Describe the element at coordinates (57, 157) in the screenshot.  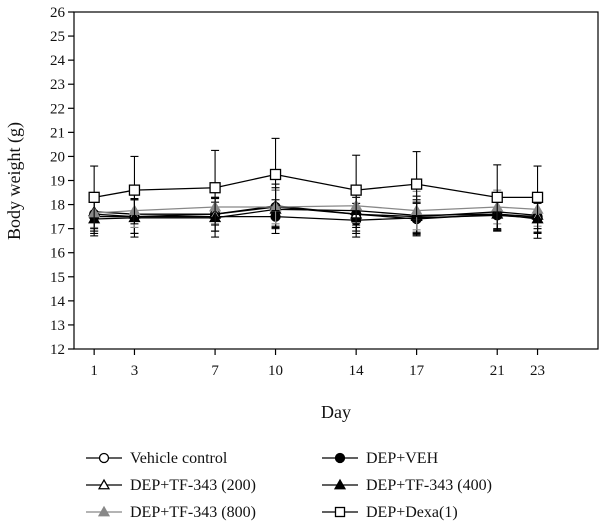
I see `y-tick-label: 20` at that location.